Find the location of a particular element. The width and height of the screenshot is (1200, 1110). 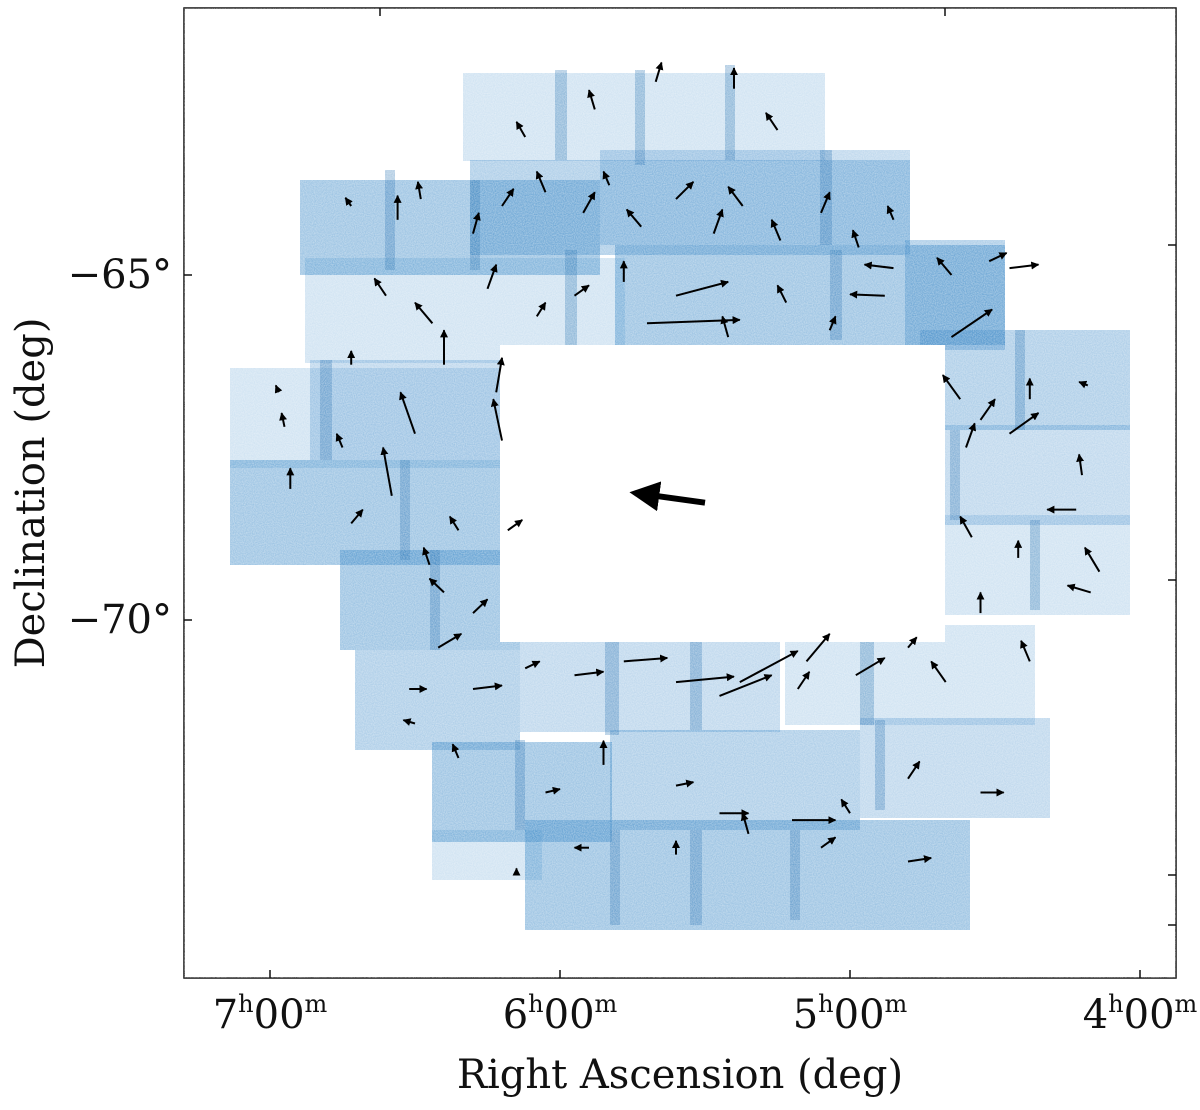

x-tick-label: 4h00m is located at coordinates (1140, 1014).